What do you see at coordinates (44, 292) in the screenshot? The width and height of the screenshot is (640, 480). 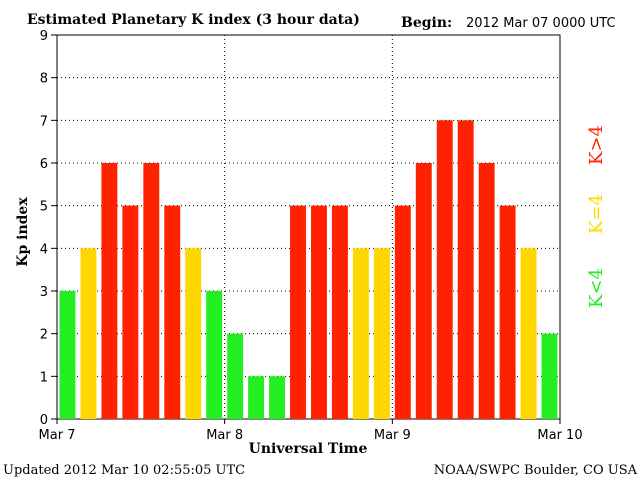 I see `y-tick-label: 3` at bounding box center [44, 292].